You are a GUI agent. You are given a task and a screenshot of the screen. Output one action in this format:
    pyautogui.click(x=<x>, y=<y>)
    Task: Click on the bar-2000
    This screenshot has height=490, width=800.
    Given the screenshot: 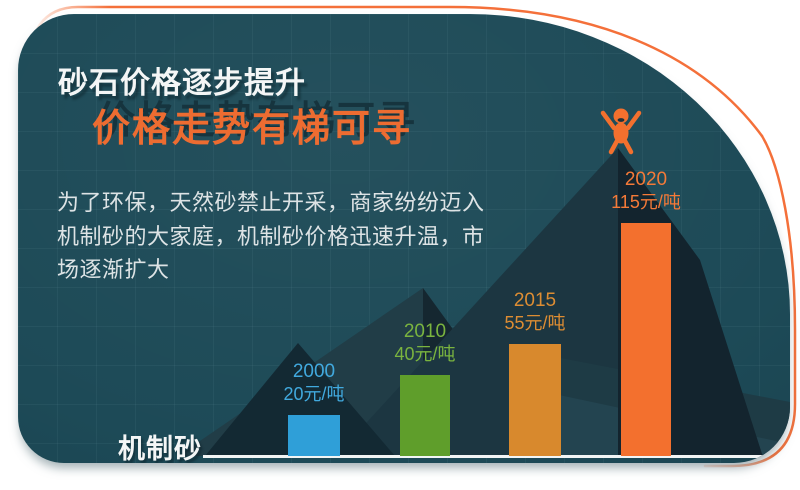 What is the action you would take?
    pyautogui.click(x=314, y=435)
    